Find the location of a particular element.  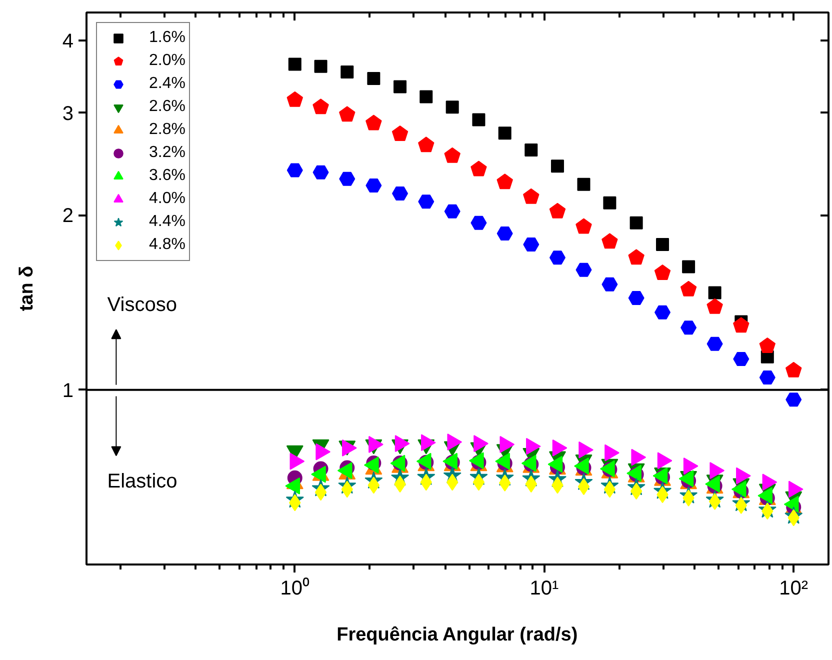

legend-label: 2.4% is located at coordinates (167, 84).